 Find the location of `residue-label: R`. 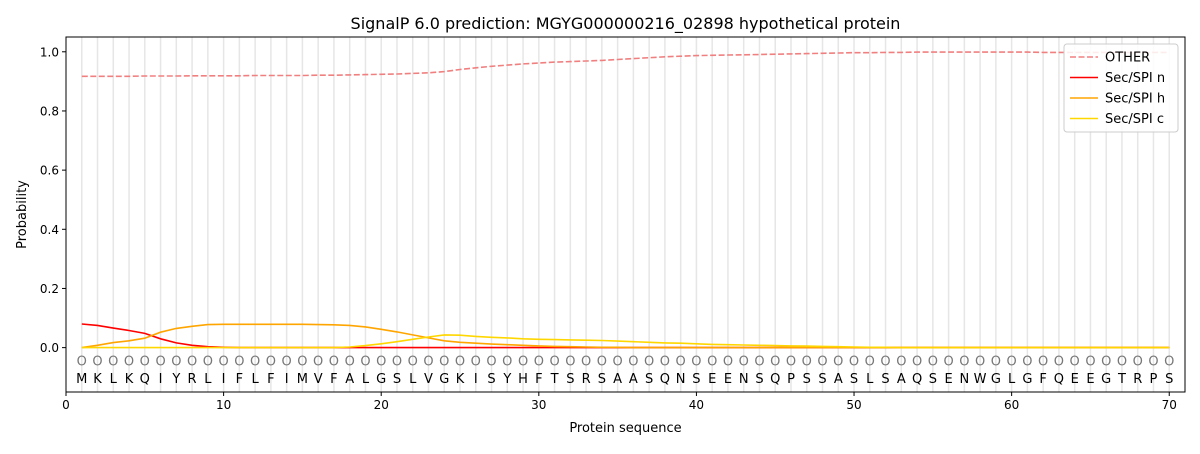

residue-label: R is located at coordinates (1137, 379).